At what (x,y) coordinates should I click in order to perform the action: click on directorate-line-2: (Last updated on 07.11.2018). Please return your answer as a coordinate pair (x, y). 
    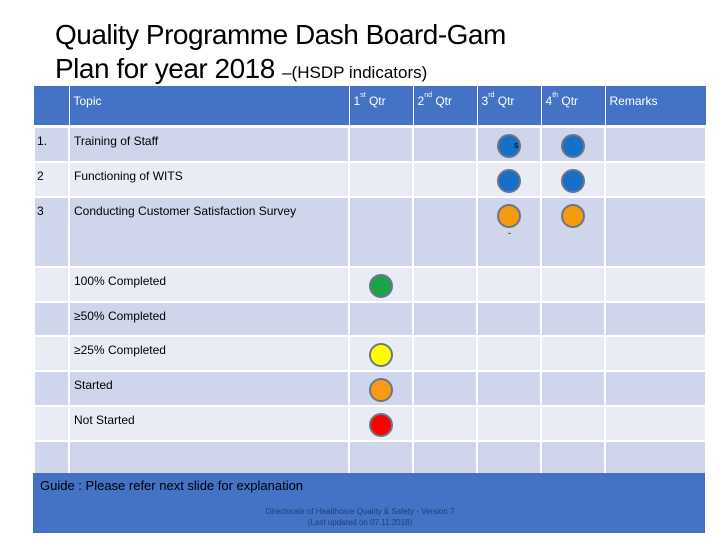
    Looking at the image, I should click on (360, 522).